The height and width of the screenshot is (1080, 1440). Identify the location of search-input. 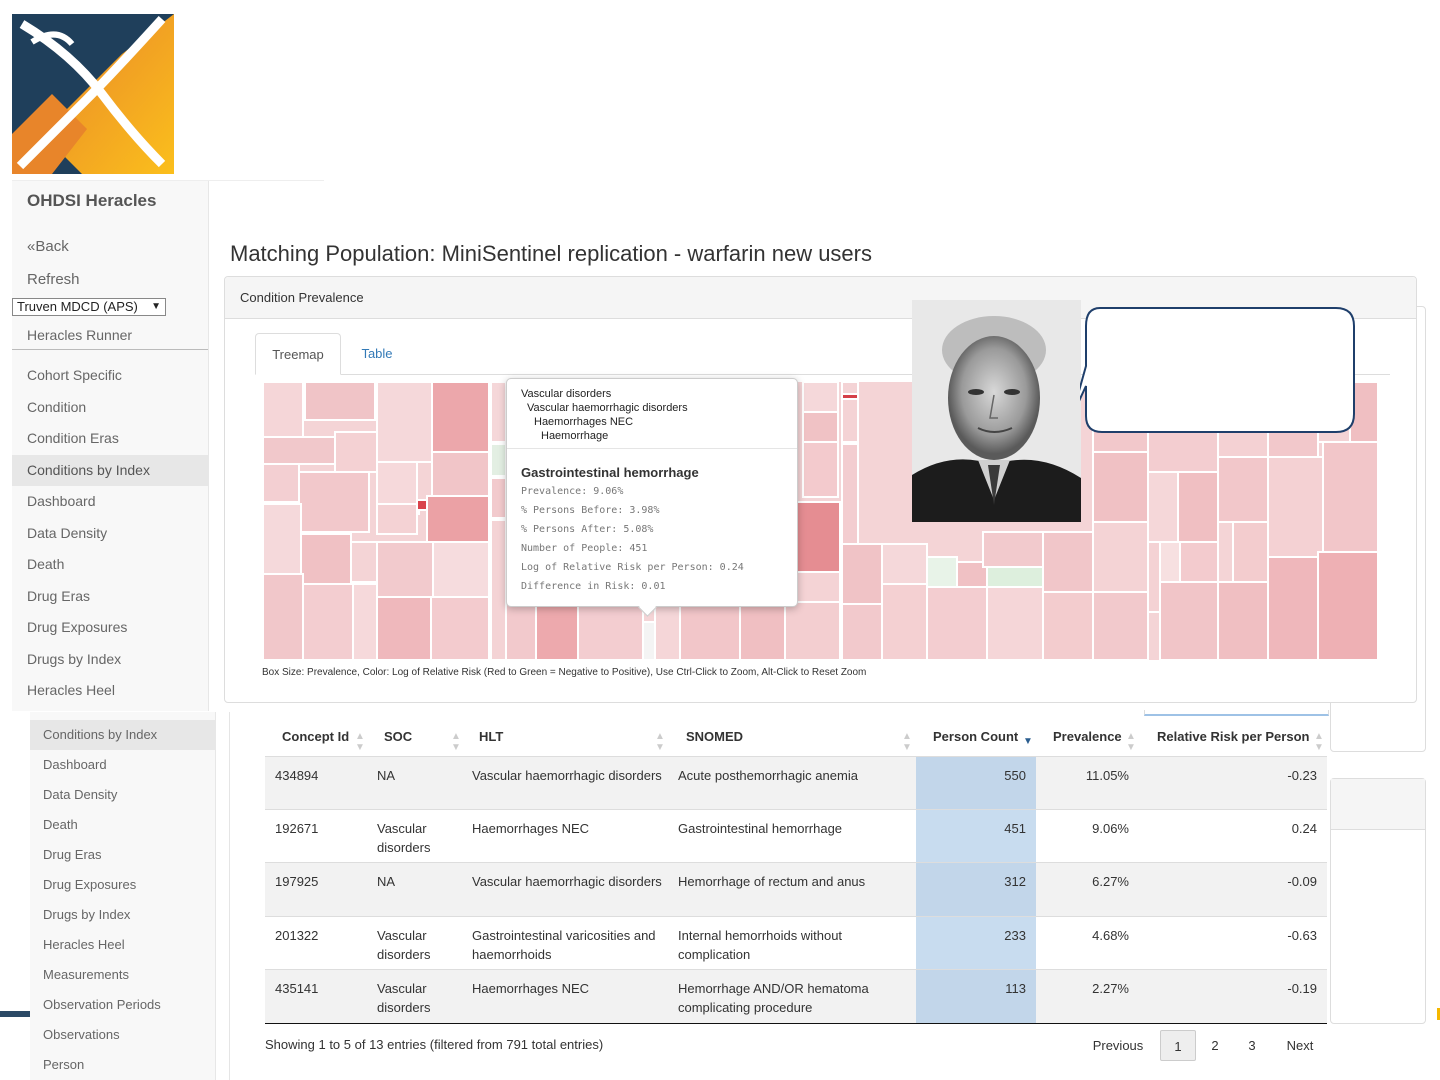
(1236, 713).